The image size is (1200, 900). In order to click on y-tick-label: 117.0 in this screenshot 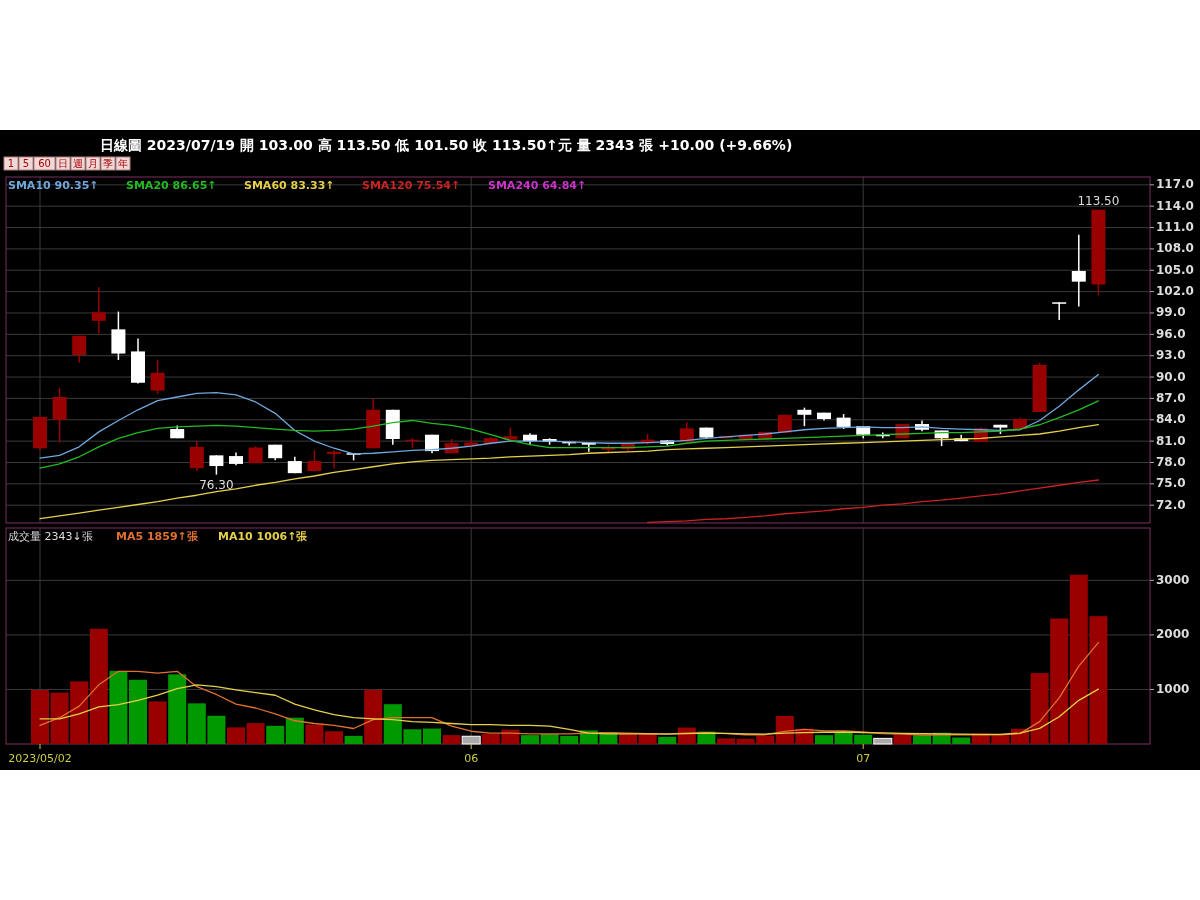, I will do `click(1175, 184)`.